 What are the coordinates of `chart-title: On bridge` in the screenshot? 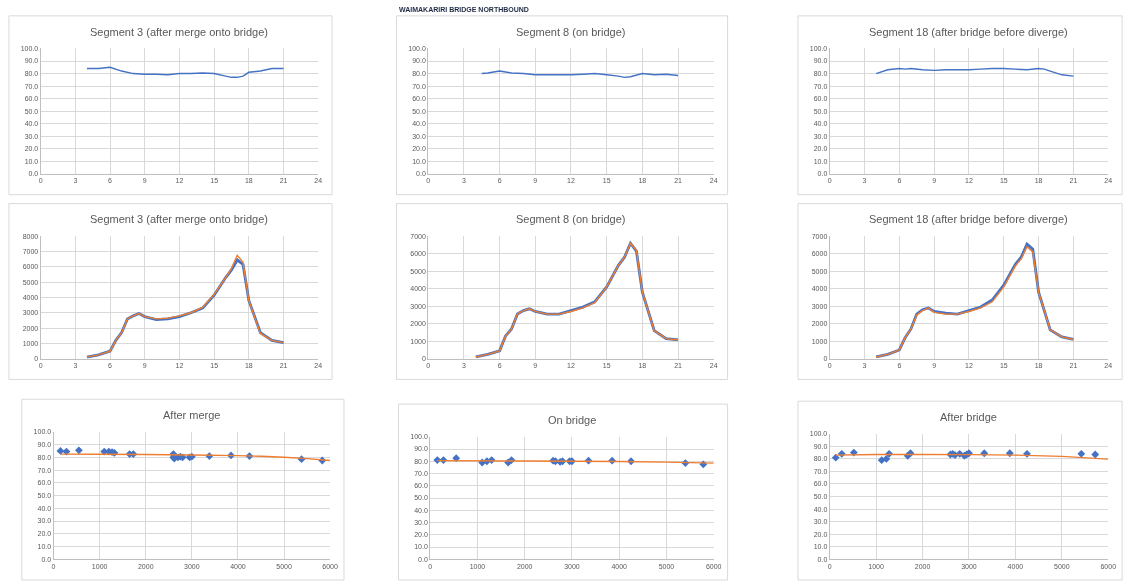 It's located at (572, 420).